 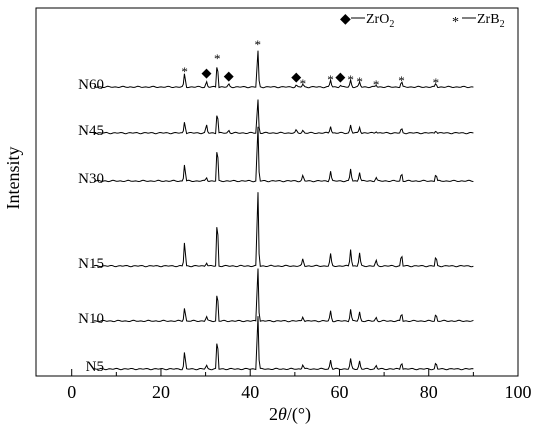 I want to click on series-trace-n15, so click(x=283, y=230).